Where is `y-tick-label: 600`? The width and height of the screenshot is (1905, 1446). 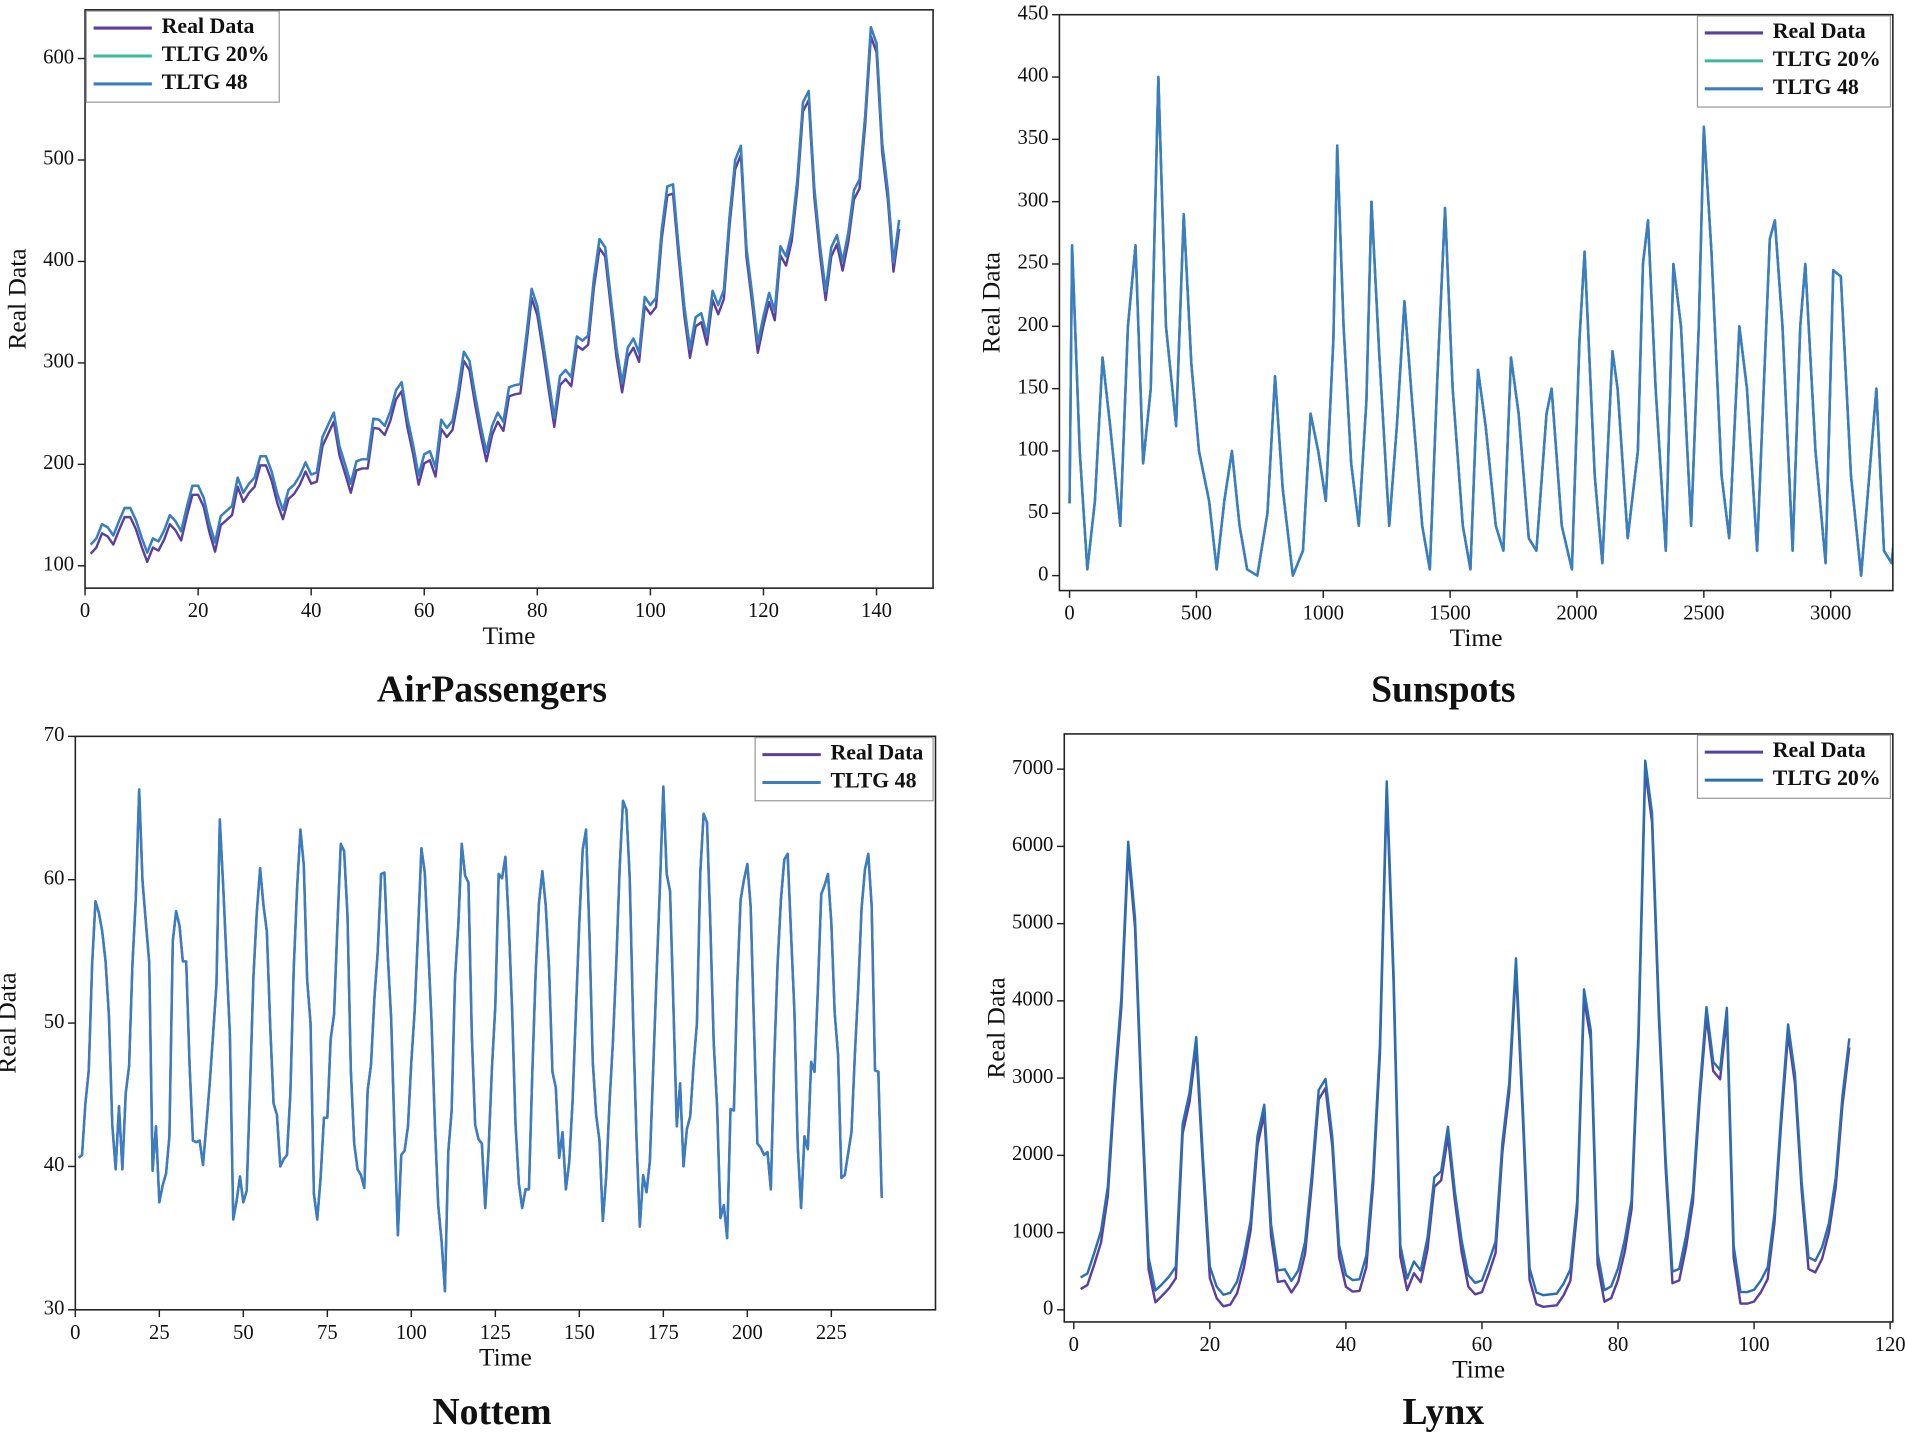
y-tick-label: 600 is located at coordinates (58, 57).